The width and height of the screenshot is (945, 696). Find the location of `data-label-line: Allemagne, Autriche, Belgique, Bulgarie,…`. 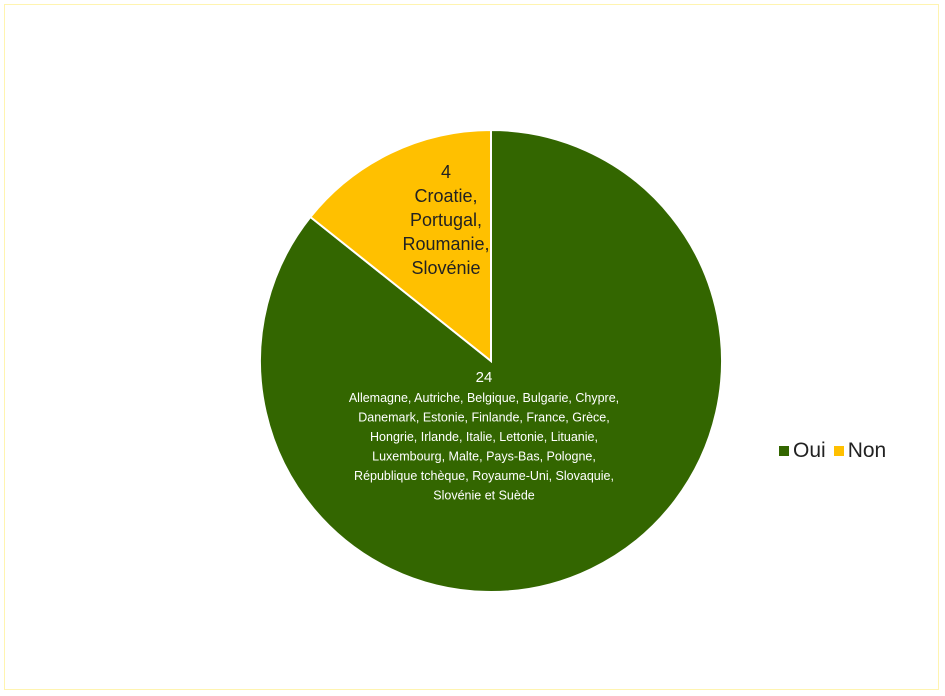

data-label-line: Allemagne, Autriche, Belgique, Bulgarie,… is located at coordinates (484, 398).